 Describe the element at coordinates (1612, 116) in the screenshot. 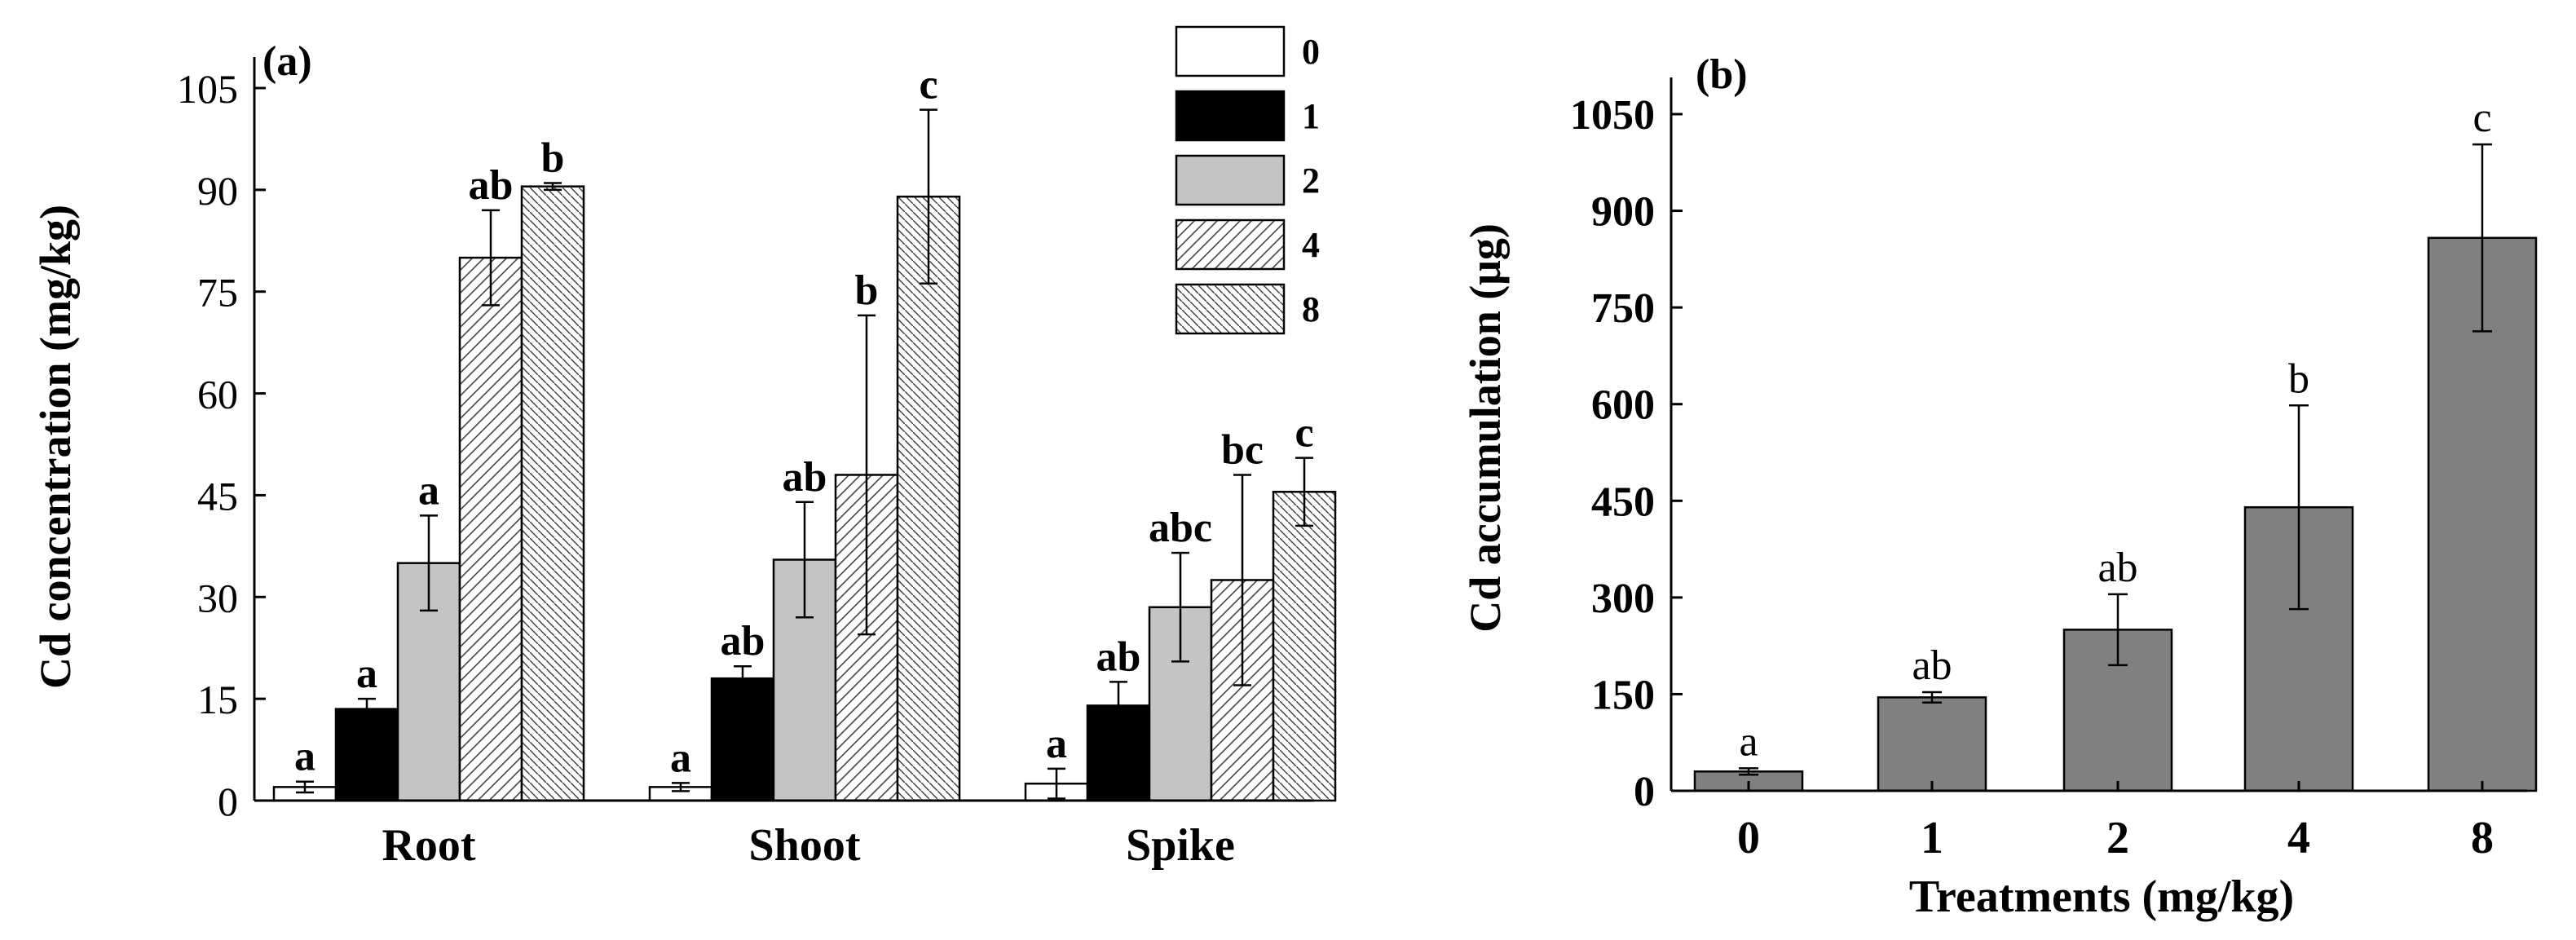

I see `panel-b-y-tick-label: 1050` at that location.